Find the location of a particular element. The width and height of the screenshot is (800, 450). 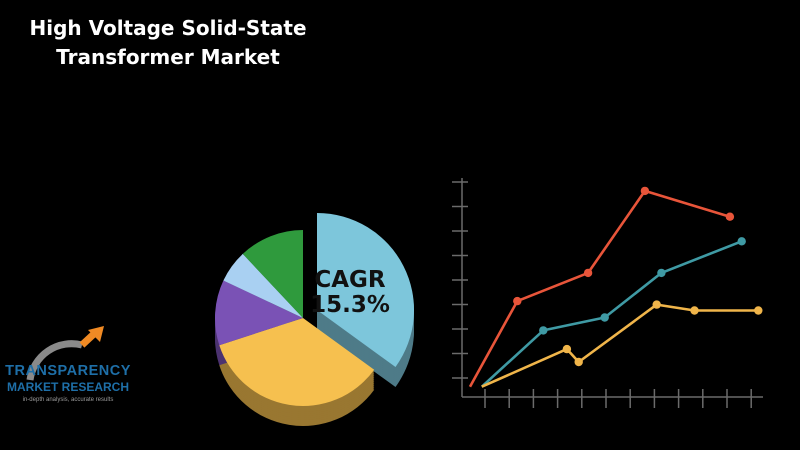

title-line-1: High Voltage Solid-State is located at coordinates (168, 28).